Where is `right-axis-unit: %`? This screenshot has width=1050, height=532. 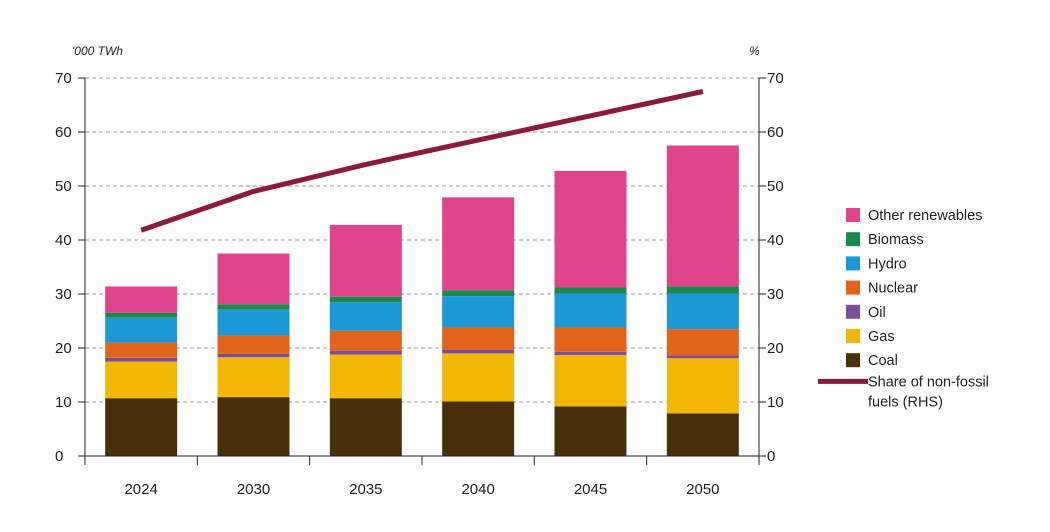 right-axis-unit: % is located at coordinates (754, 51).